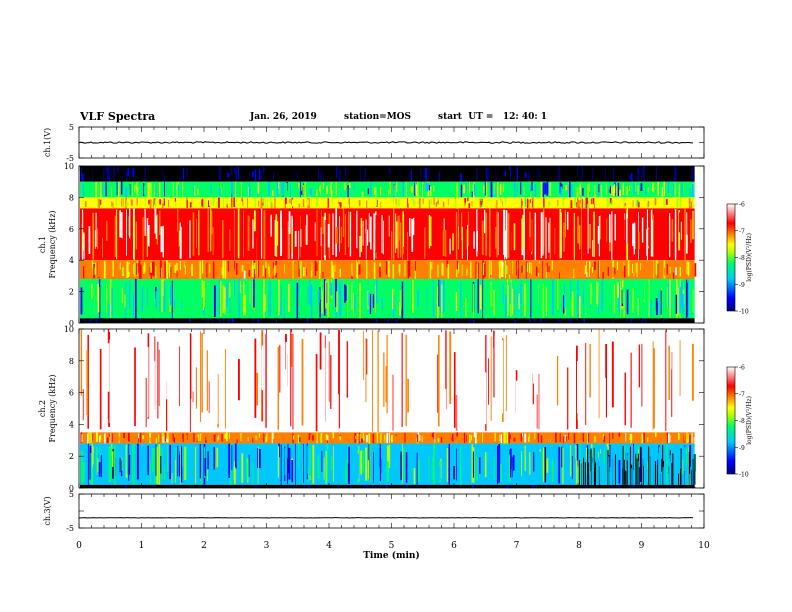  I want to click on colorbar-tick-label: -7, so click(742, 231).